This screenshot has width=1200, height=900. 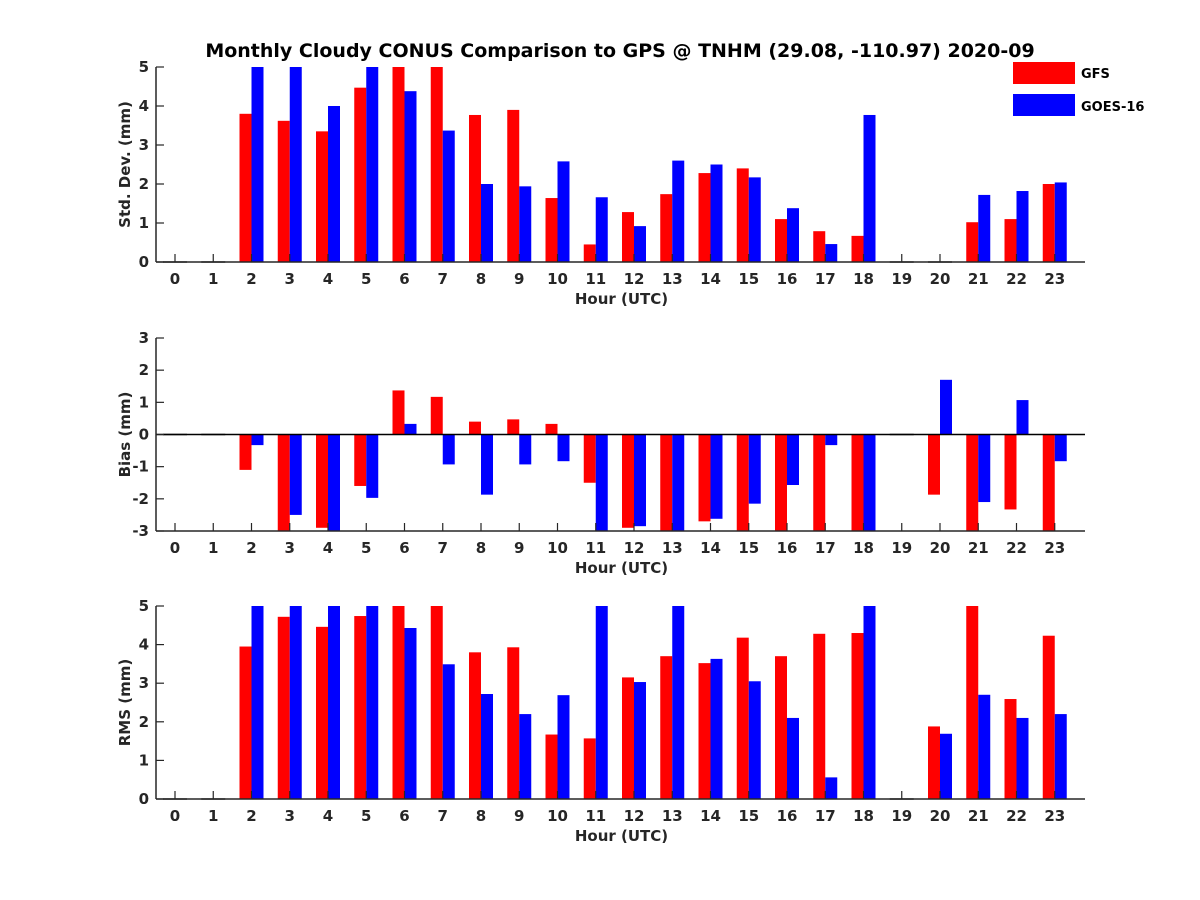 What do you see at coordinates (398, 164) in the screenshot?
I see `bar-stddev-gfs-h6` at bounding box center [398, 164].